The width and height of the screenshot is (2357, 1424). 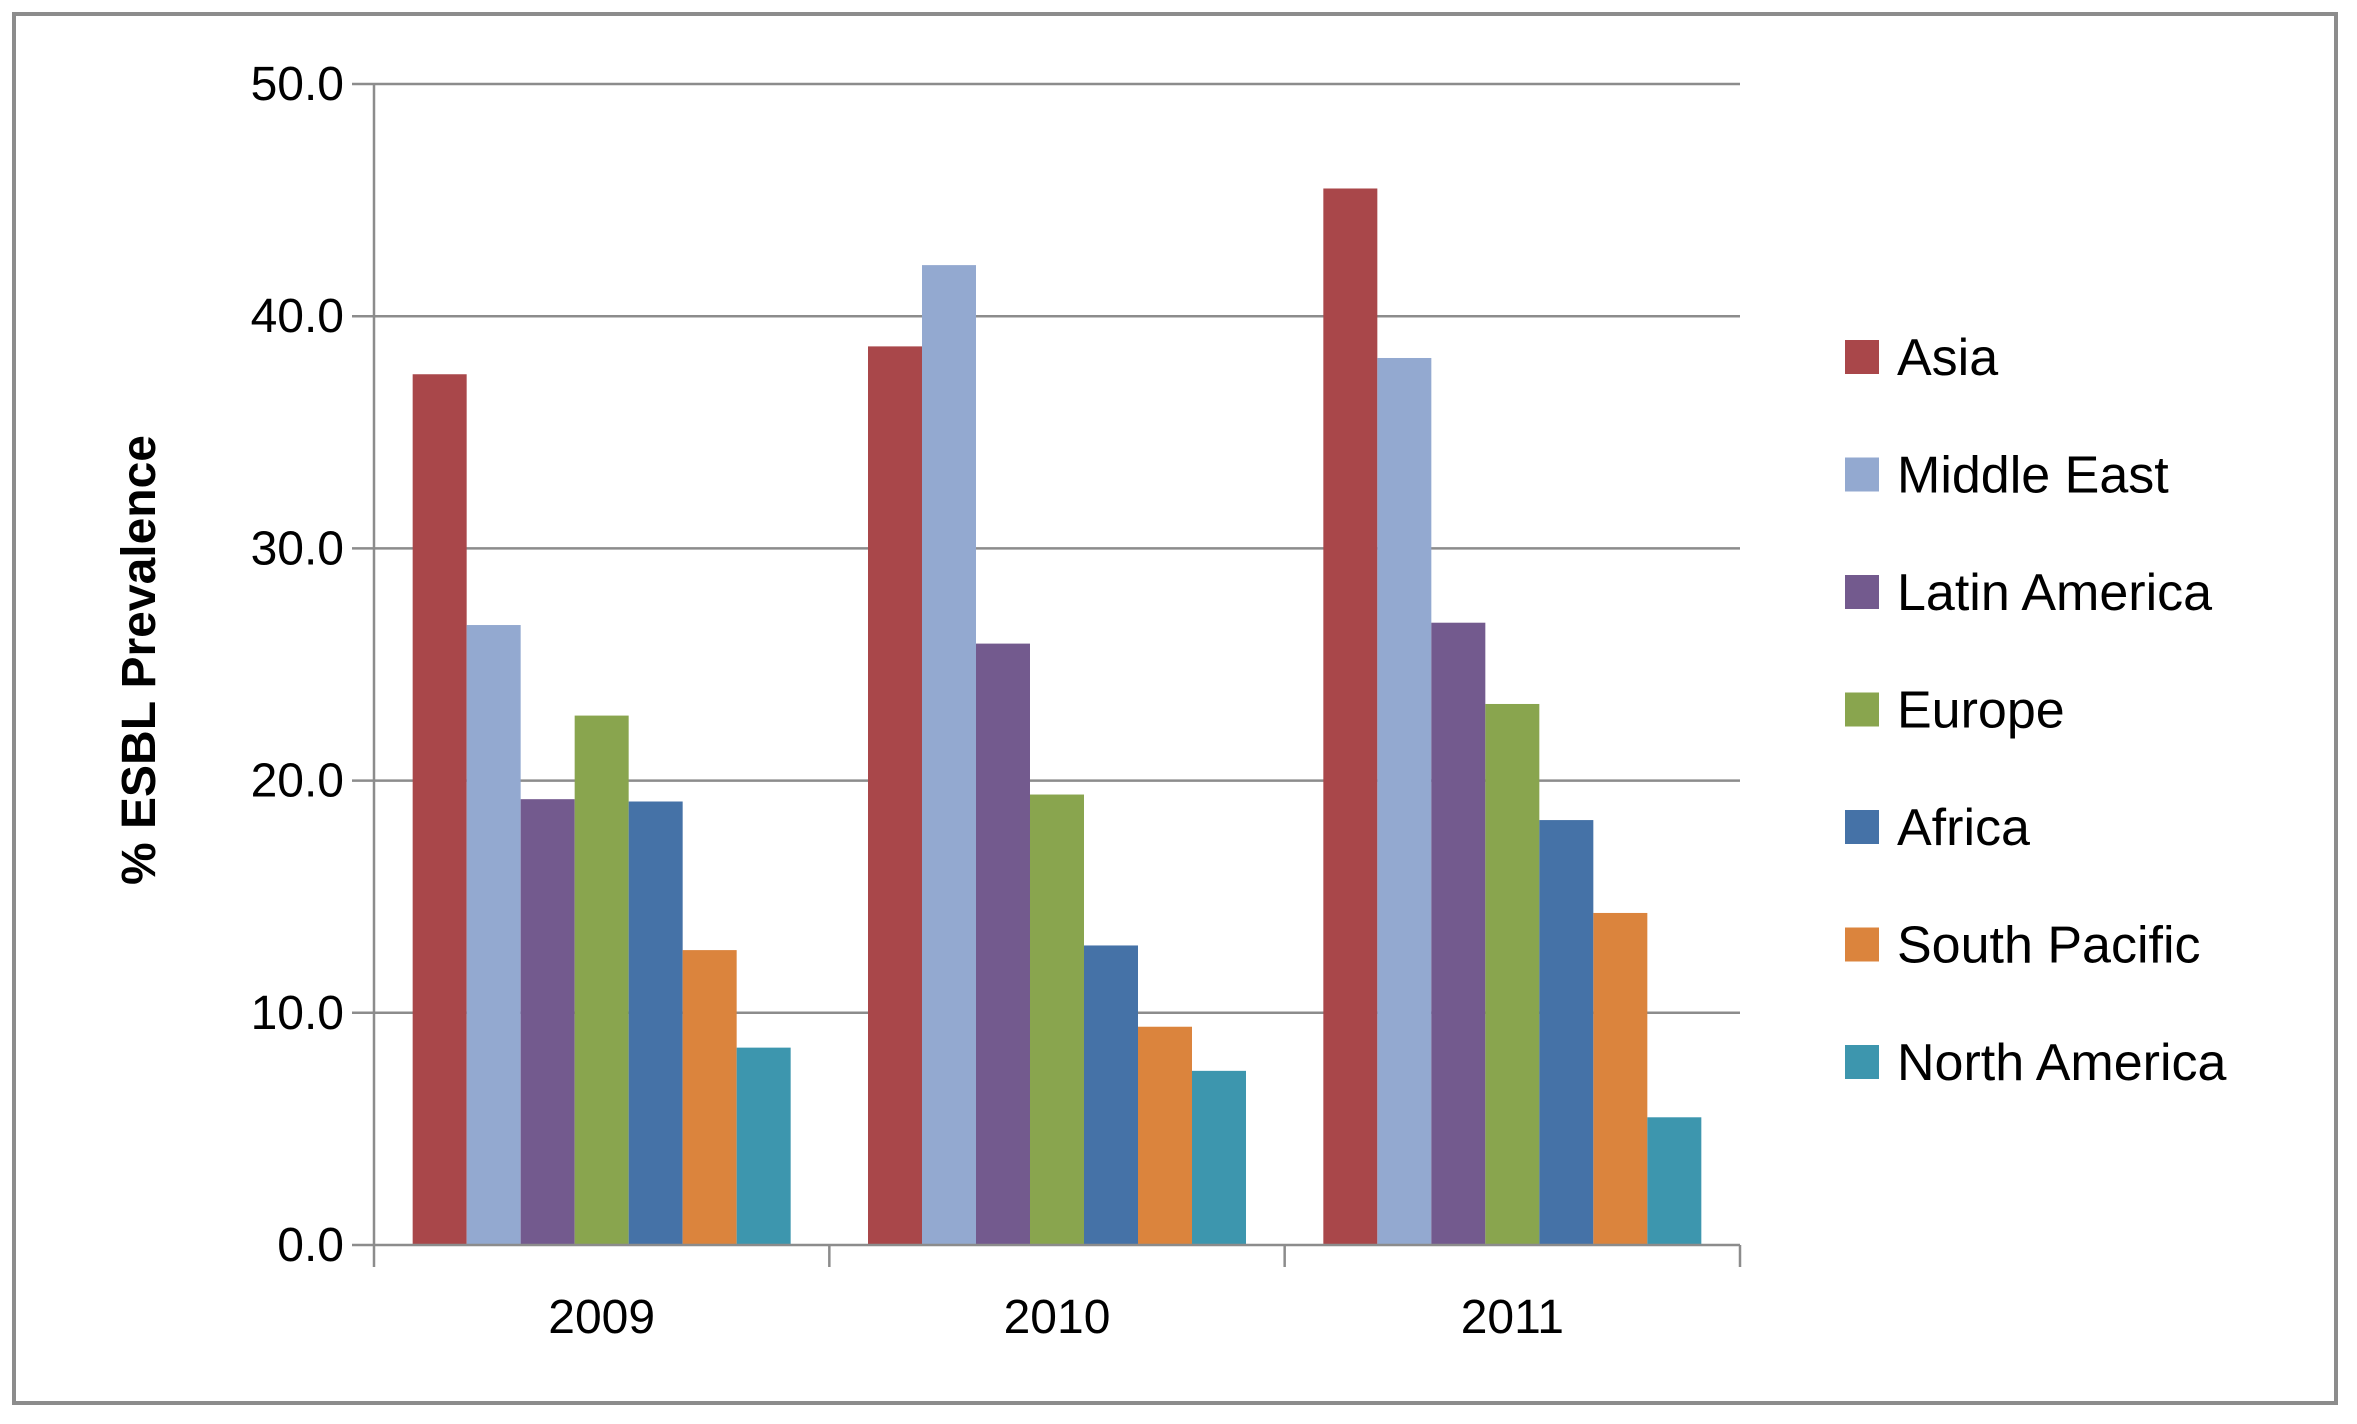 I want to click on bar-africa-2011, so click(x=1566, y=1032).